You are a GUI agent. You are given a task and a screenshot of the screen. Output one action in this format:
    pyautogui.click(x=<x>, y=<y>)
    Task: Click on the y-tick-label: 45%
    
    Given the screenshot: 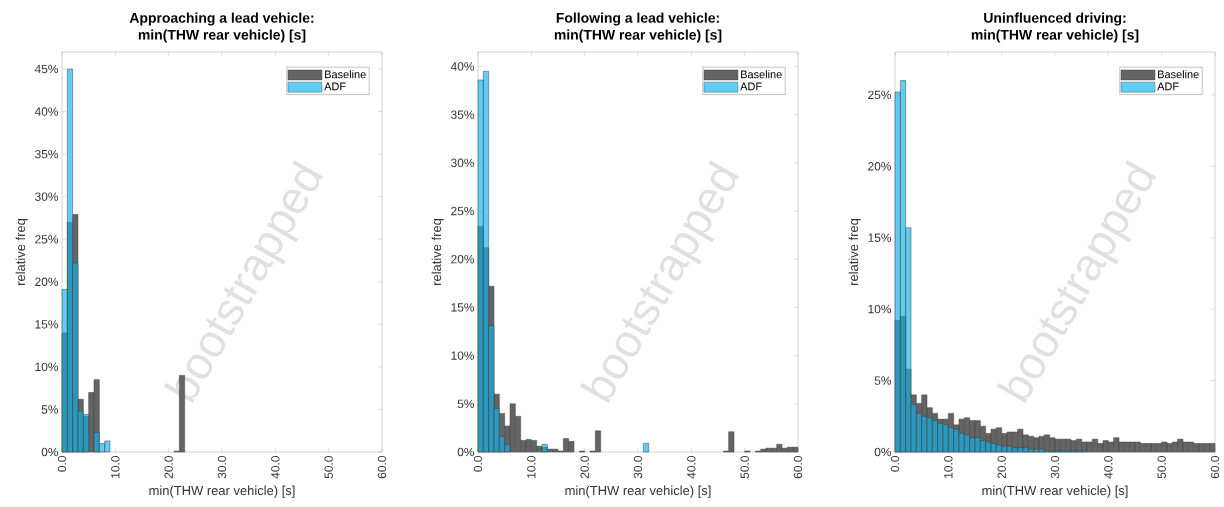 What is the action you would take?
    pyautogui.click(x=46, y=69)
    